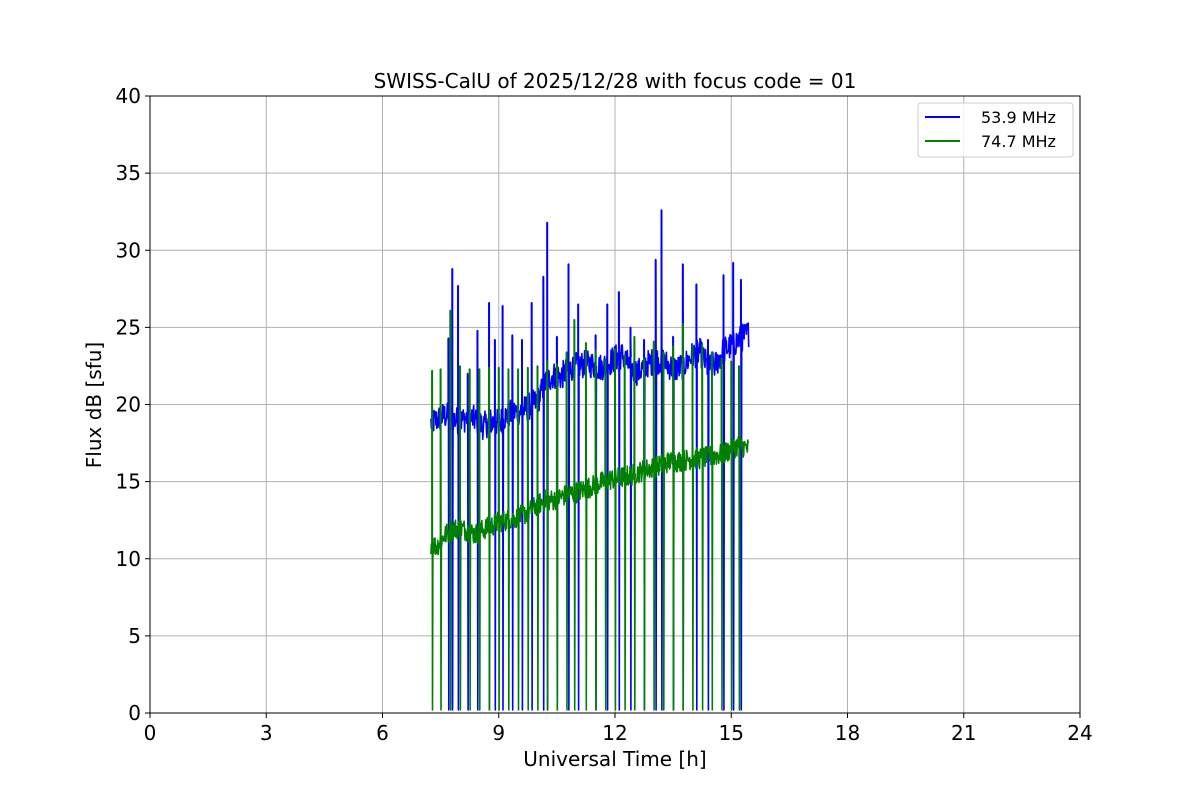 The height and width of the screenshot is (800, 1200). I want to click on x-tick-label: 6, so click(382, 733).